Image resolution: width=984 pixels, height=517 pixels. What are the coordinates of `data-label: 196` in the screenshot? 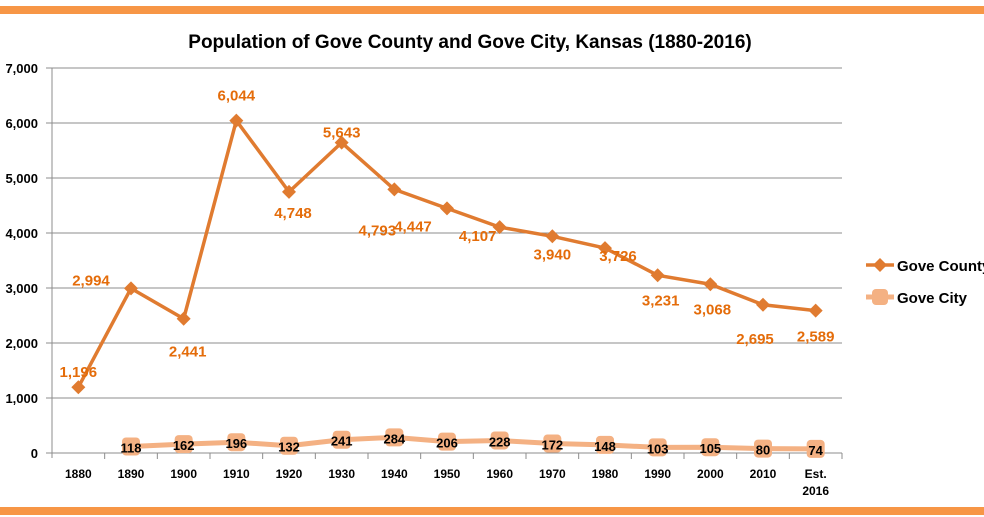 It's located at (236, 443).